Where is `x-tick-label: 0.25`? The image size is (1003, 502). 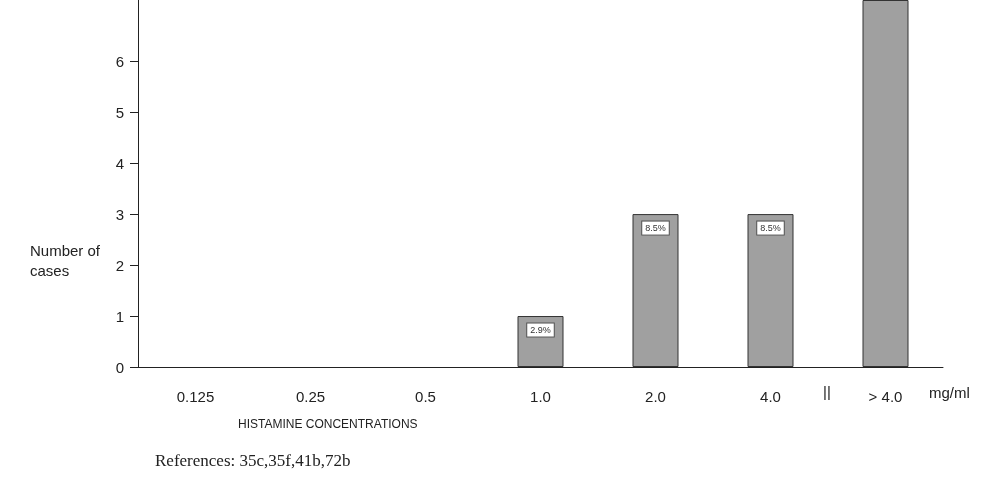
x-tick-label: 0.25 is located at coordinates (310, 396).